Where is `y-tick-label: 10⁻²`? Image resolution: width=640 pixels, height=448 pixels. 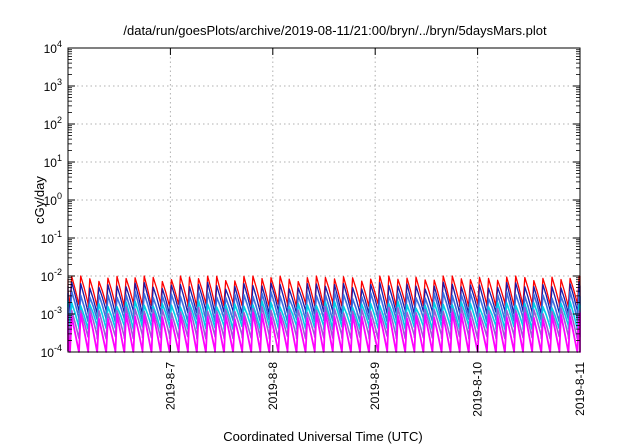
y-tick-label: 10⁻² is located at coordinates (51, 275).